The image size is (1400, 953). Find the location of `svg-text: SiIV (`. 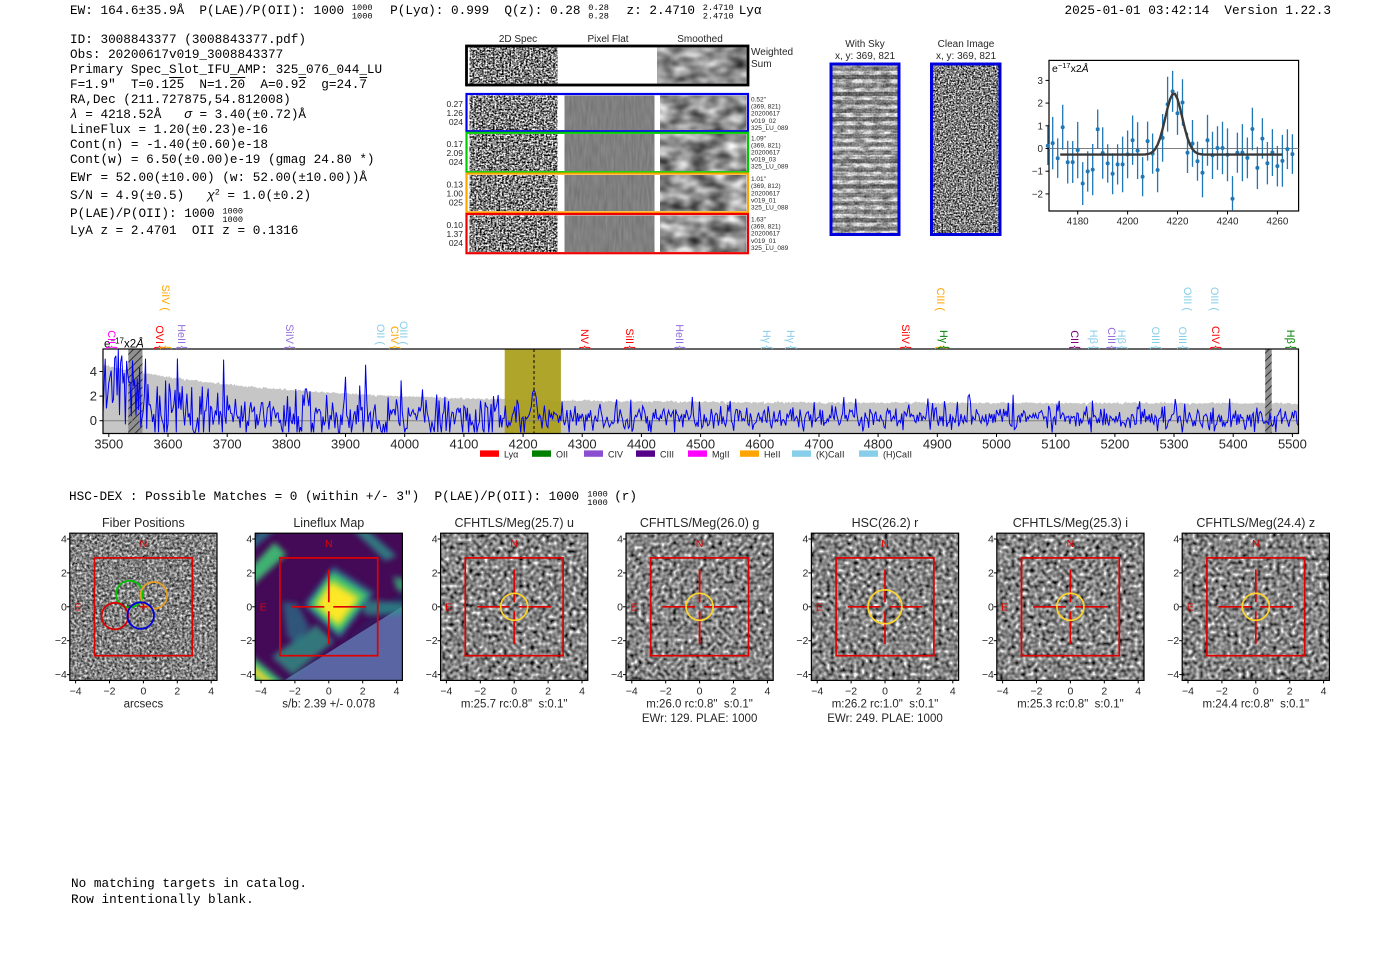

svg-text: SiIV ( is located at coordinates (165, 298).